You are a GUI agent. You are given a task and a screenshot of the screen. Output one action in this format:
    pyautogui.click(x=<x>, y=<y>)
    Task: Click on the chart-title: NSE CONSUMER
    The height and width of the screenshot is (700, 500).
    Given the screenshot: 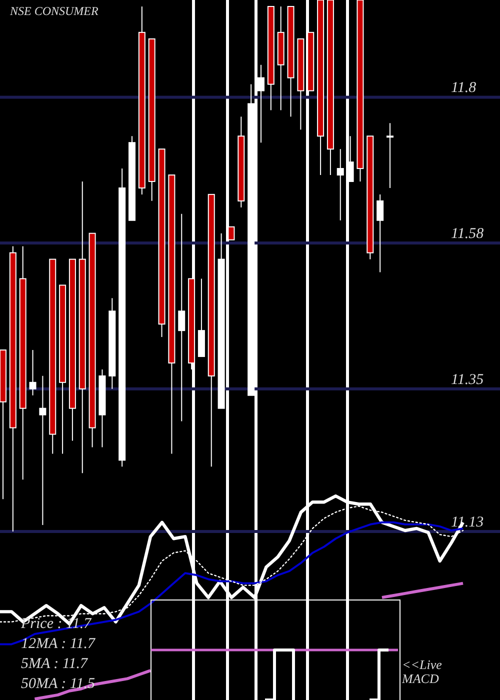 What is the action you would take?
    pyautogui.click(x=54, y=11)
    